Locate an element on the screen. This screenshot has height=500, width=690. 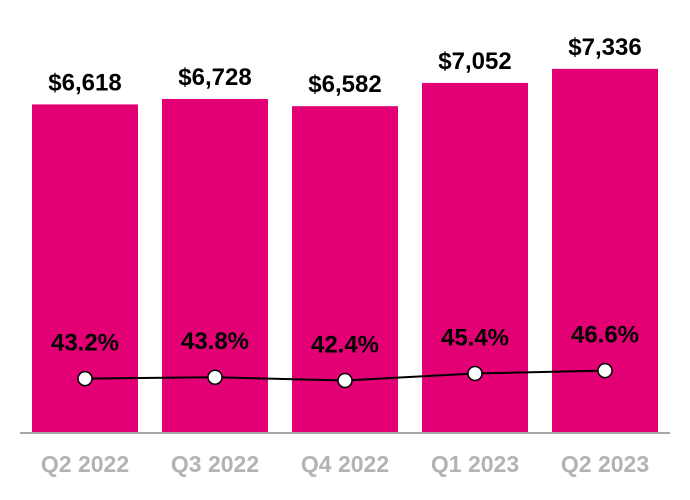
bar-value-label: $6,728 is located at coordinates (214, 77).